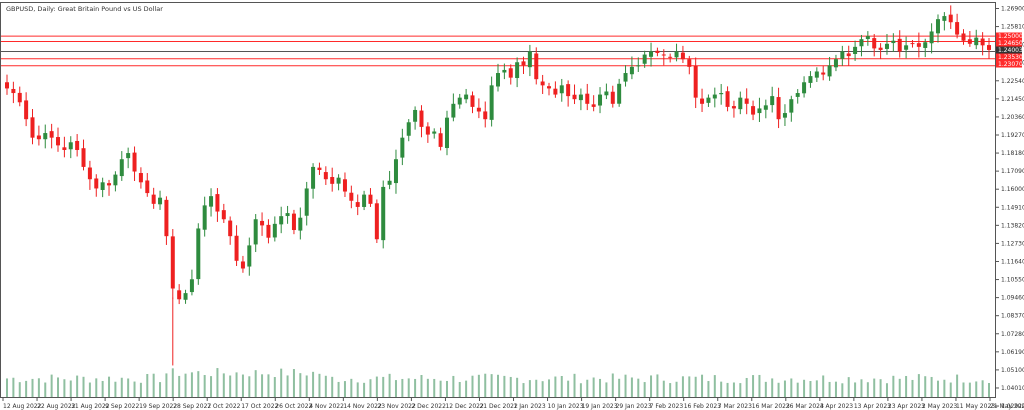  What do you see at coordinates (1012, 388) in the screenshot?
I see `y-tick-label: 1.04010` at bounding box center [1012, 388].